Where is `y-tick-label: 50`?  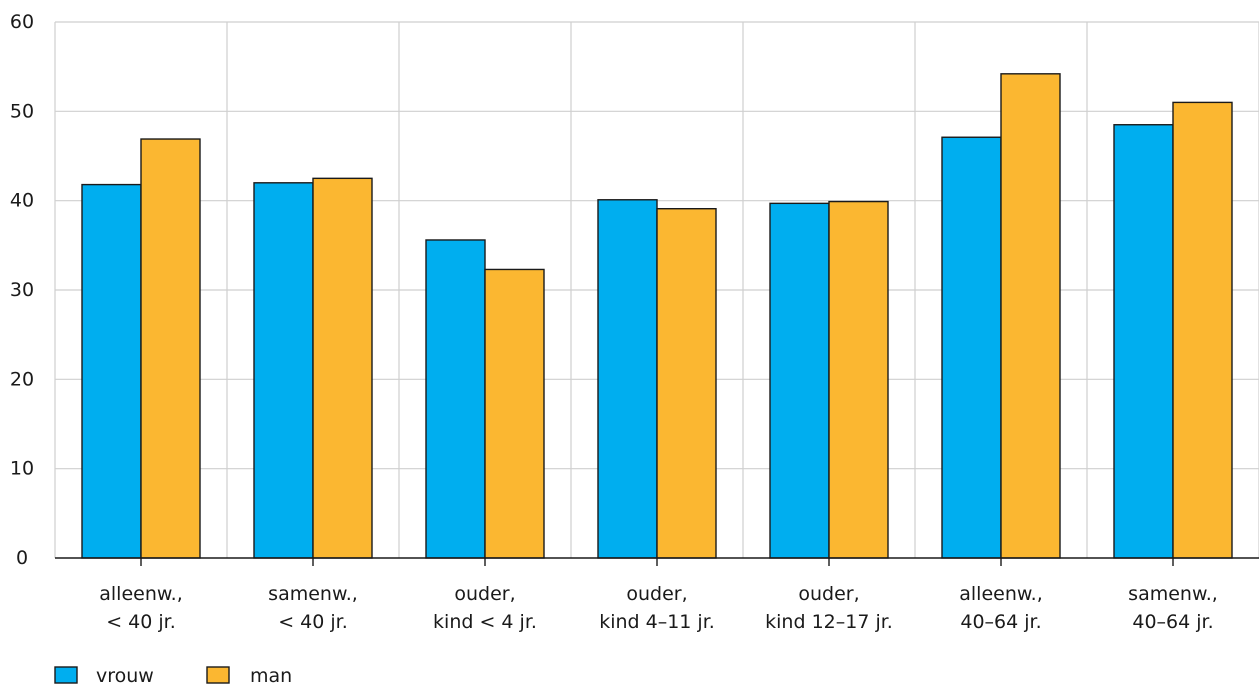 y-tick-label: 50 is located at coordinates (22, 111).